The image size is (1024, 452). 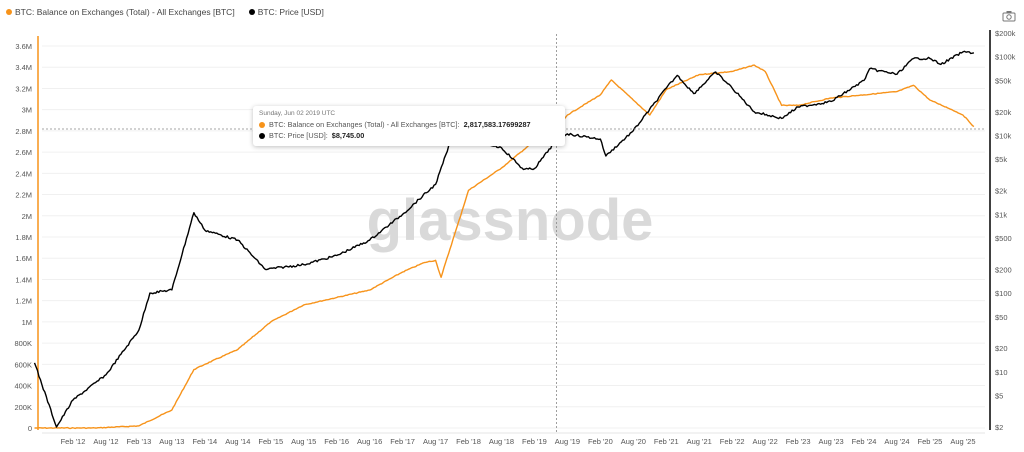 What do you see at coordinates (23, 195) in the screenshot?
I see `left-tick-label: 2.2M` at bounding box center [23, 195].